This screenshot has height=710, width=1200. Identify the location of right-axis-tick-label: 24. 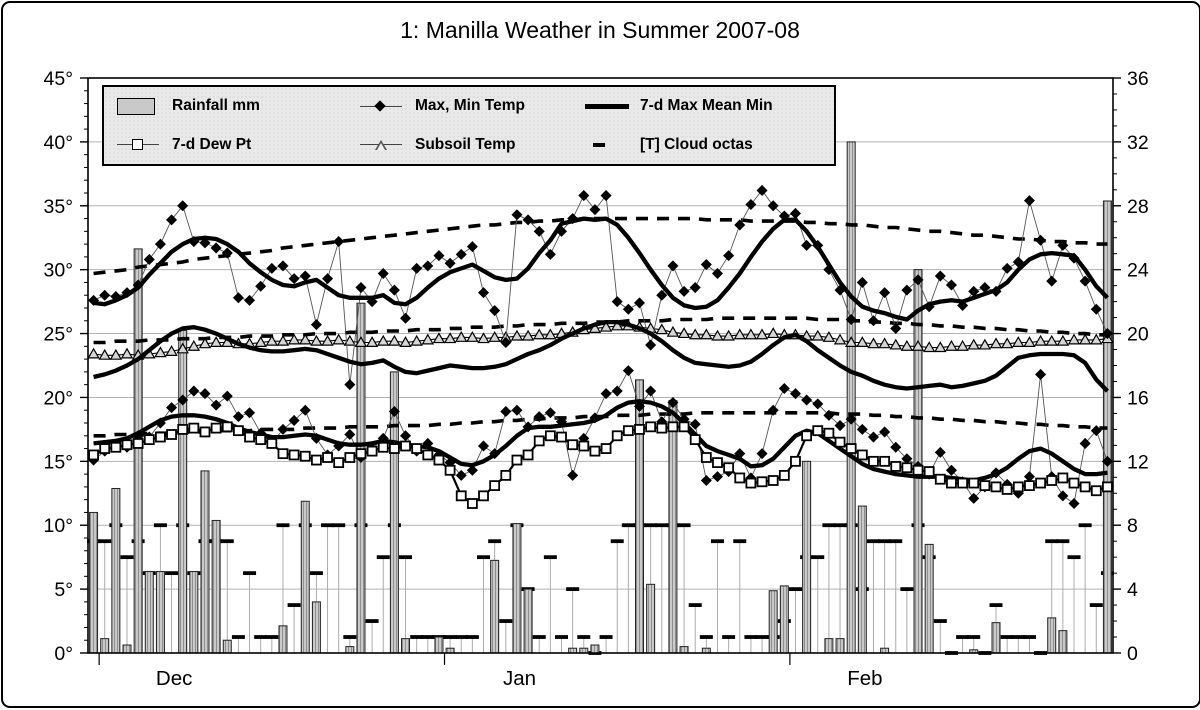
(1138, 271).